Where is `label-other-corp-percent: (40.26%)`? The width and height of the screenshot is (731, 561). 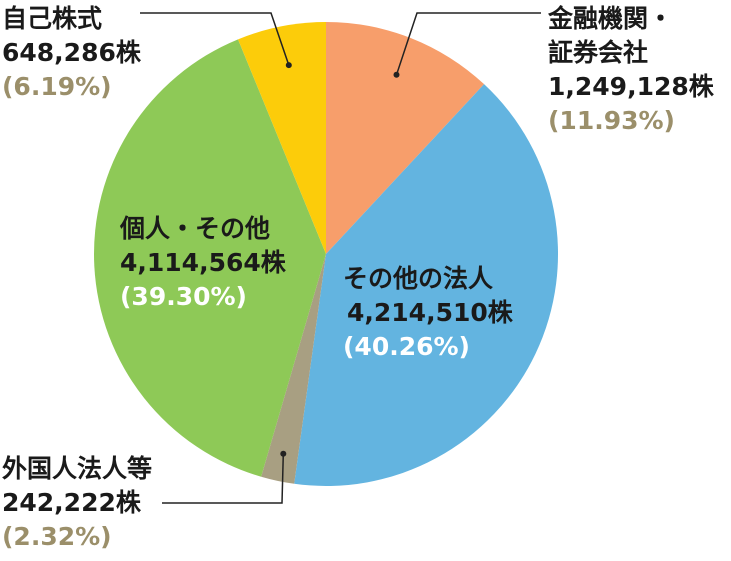 label-other-corp-percent: (40.26%) is located at coordinates (406, 346).